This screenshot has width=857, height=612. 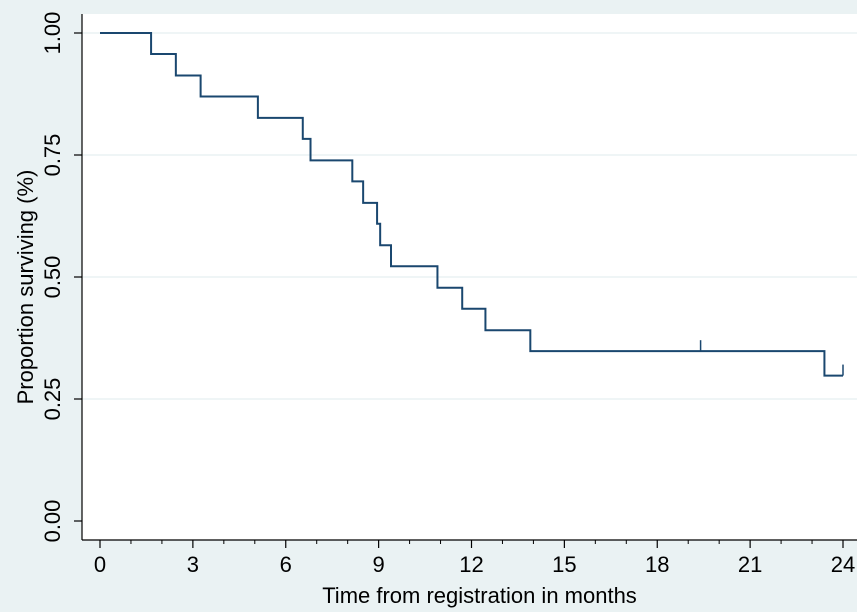 I want to click on x-tick-label-2: 6, so click(x=286, y=564).